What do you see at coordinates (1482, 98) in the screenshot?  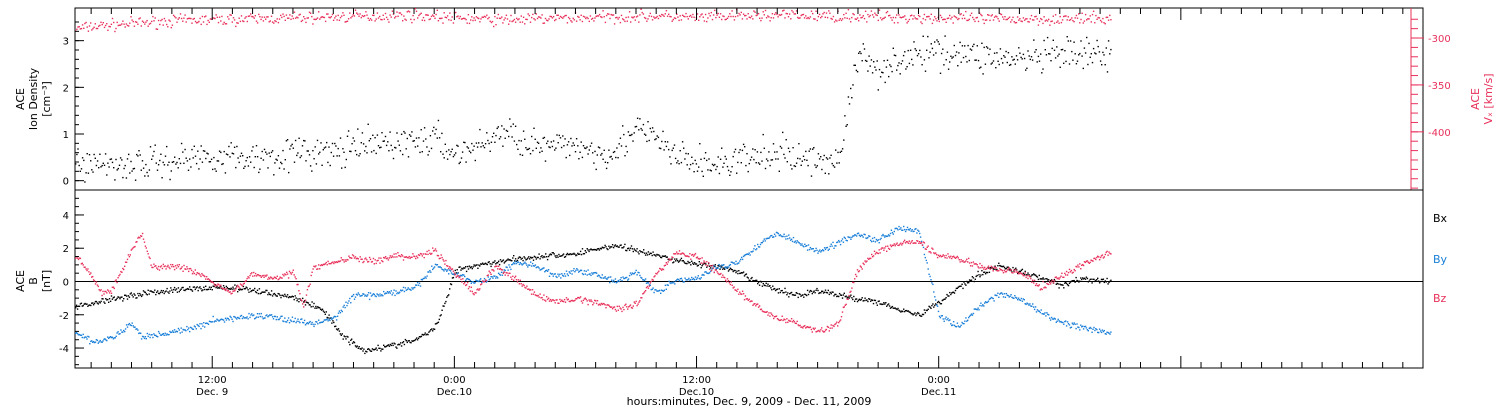 I see `vx-axis-title: ACE Vₓ [km/s]` at bounding box center [1482, 98].